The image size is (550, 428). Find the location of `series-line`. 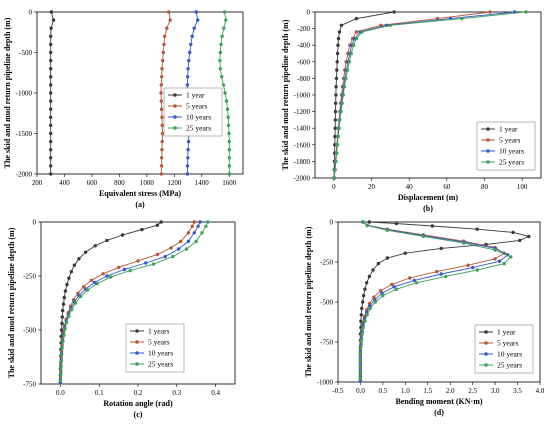

series-line is located at coordinates (429, 95).